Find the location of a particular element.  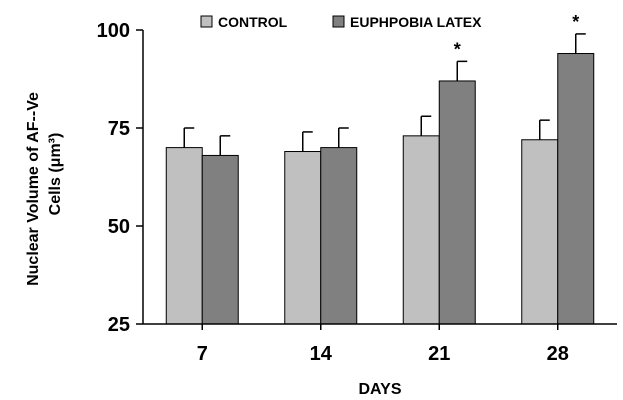

x-axis-title: DAYS is located at coordinates (380, 389).